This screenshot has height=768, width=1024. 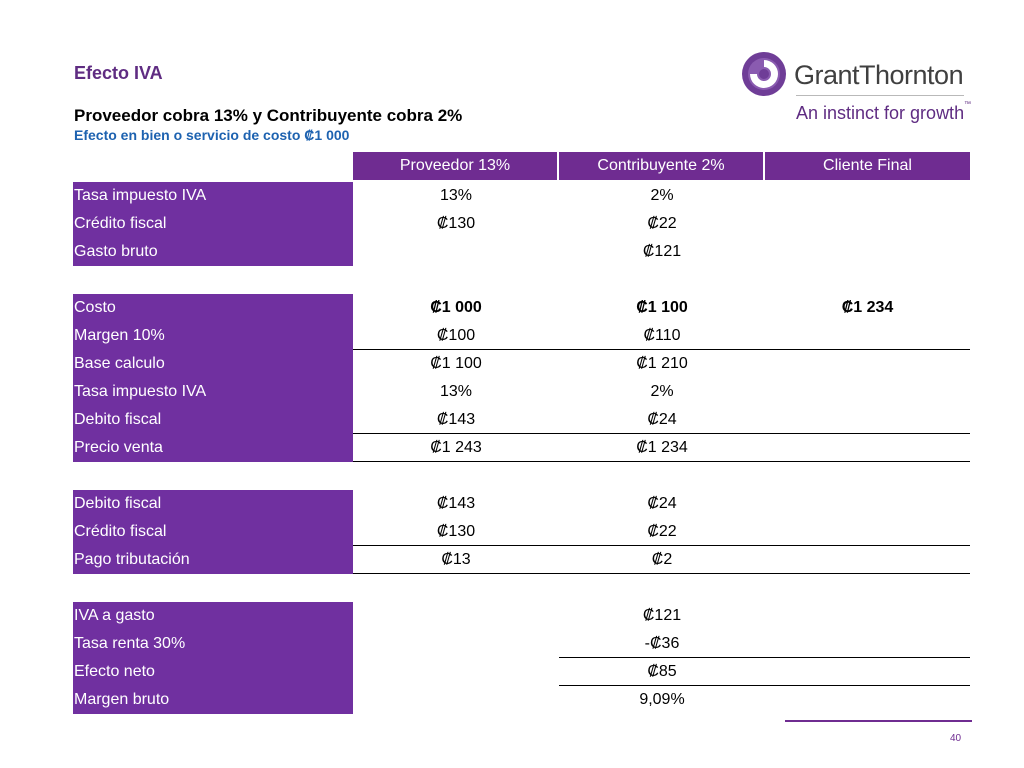 I want to click on row-label: Pago tributación, so click(x=213, y=560).